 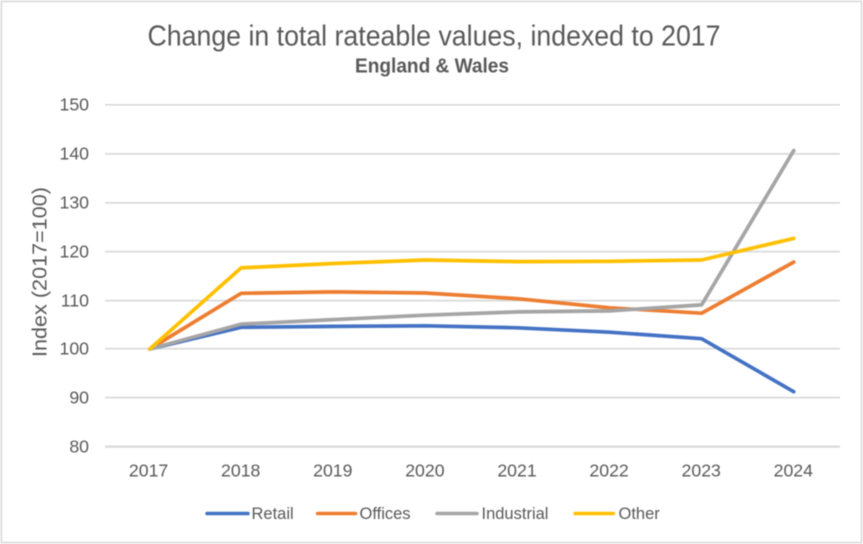 I want to click on svg-text: 90, so click(x=79, y=397).